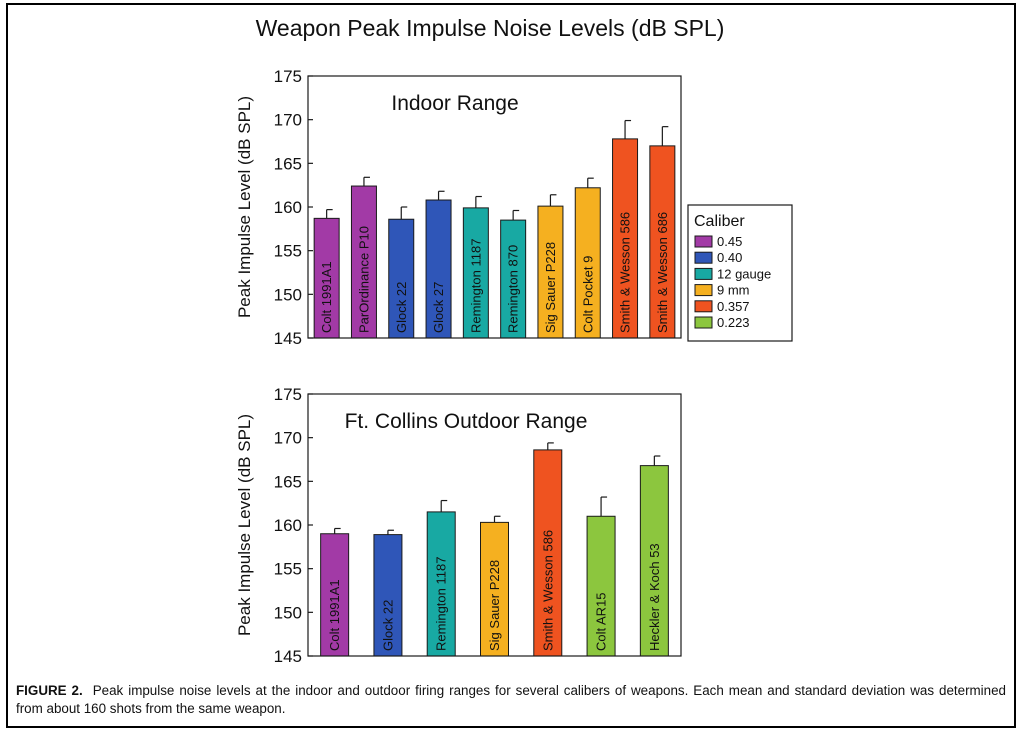 The width and height of the screenshot is (1024, 736). I want to click on legend-item-label: 0.40, so click(729, 257).